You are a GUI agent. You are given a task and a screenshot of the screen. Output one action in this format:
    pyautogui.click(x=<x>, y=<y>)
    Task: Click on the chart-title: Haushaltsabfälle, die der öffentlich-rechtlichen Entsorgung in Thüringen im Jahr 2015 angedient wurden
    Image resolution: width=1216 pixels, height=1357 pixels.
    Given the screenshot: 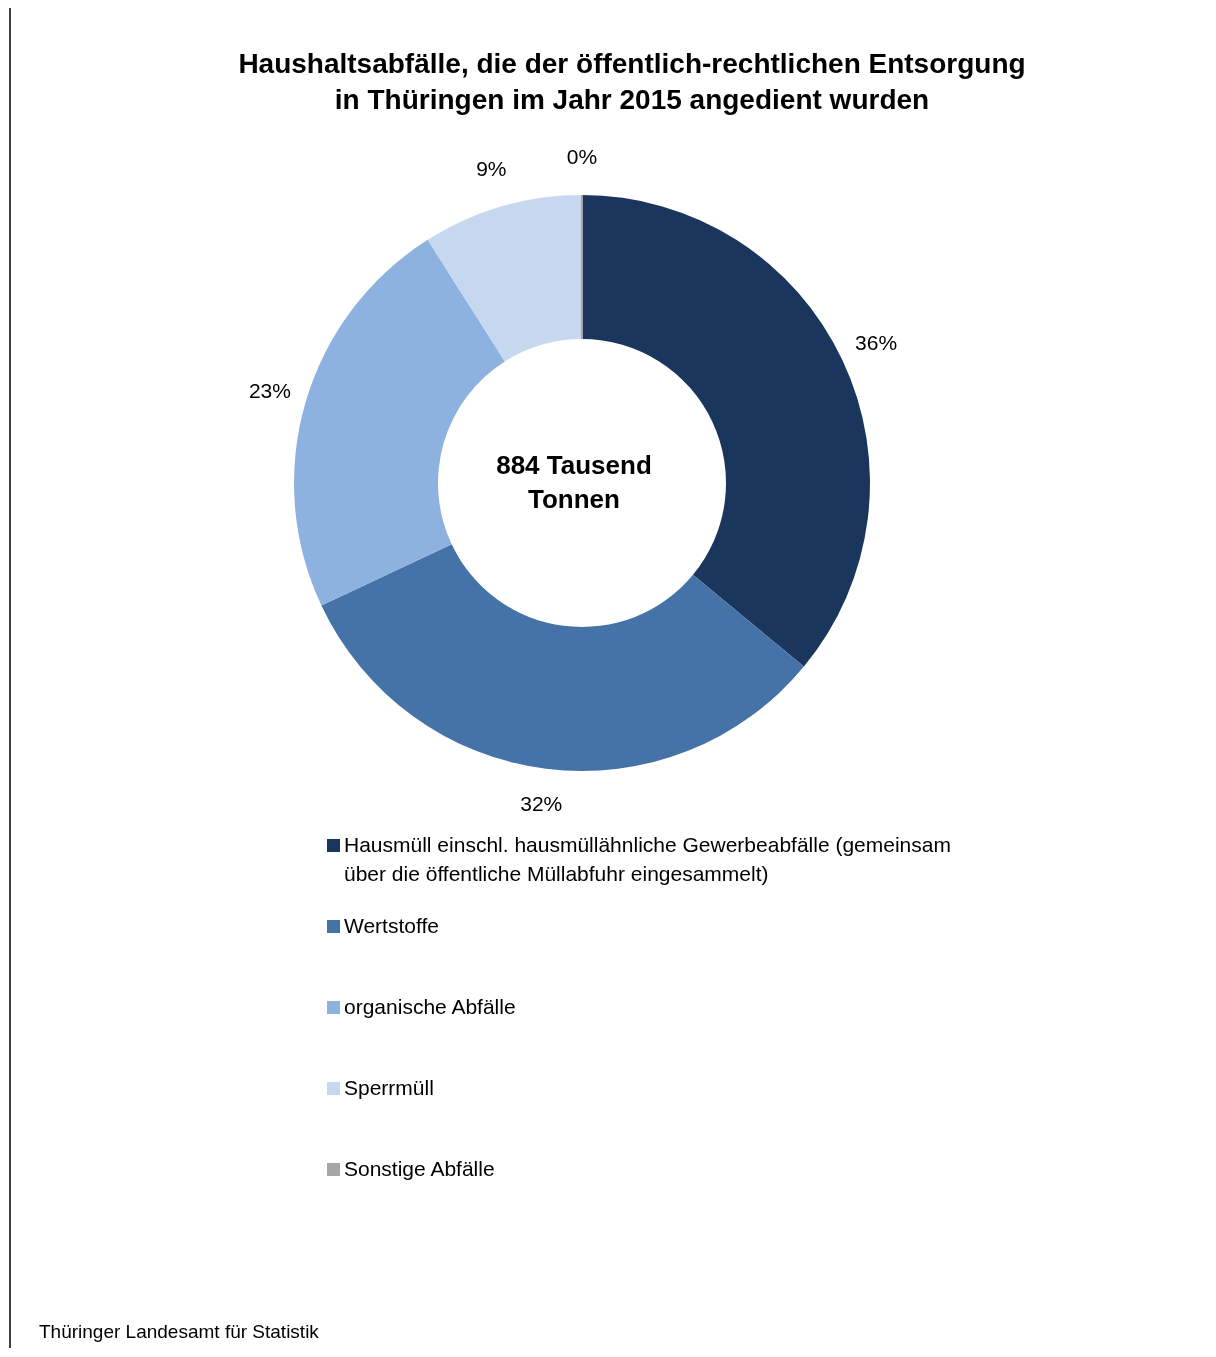 What is the action you would take?
    pyautogui.click(x=632, y=81)
    